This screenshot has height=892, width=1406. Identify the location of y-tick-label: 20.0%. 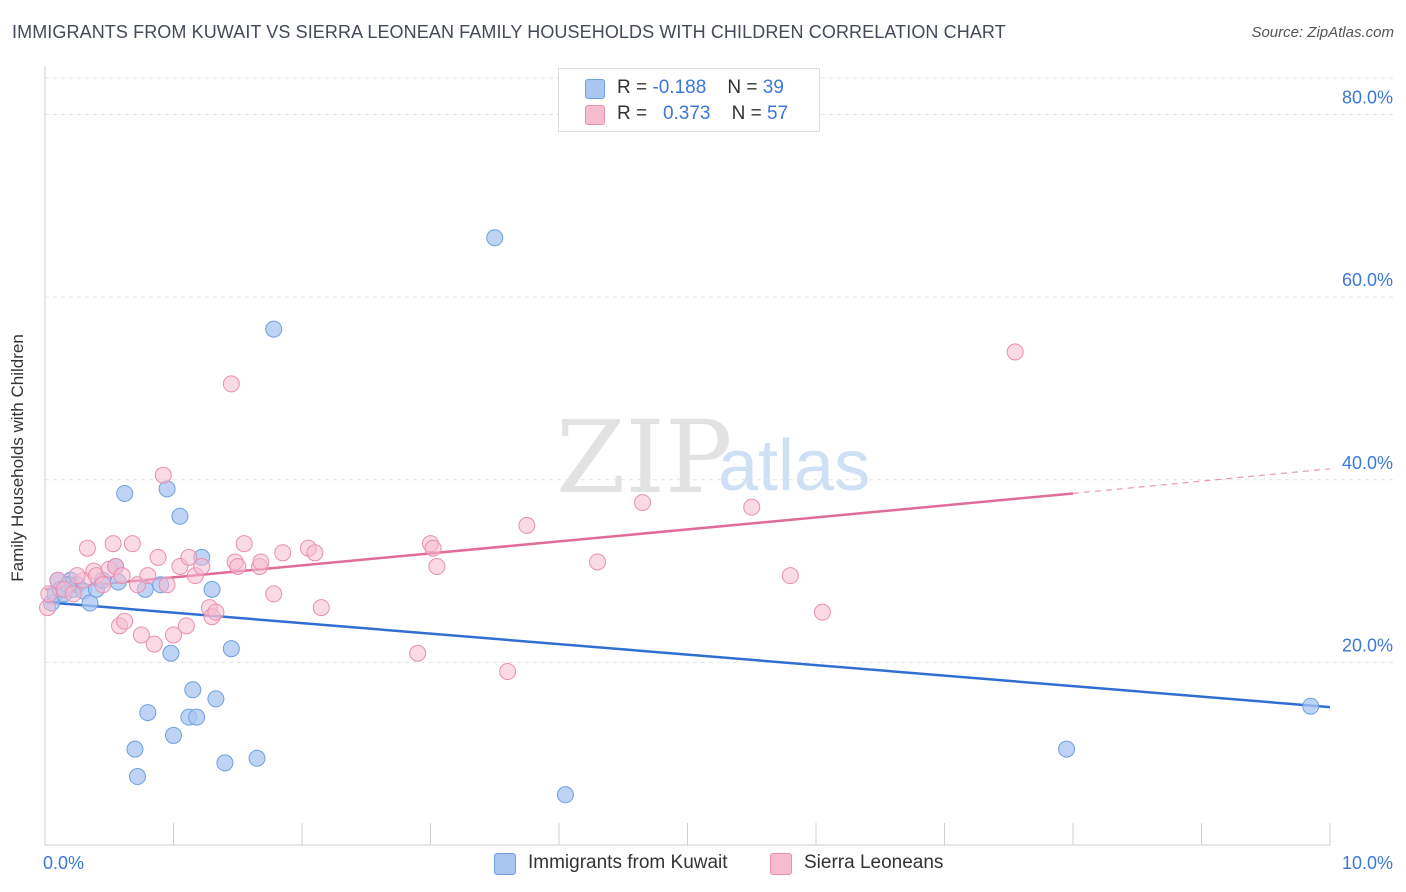
(1367, 645).